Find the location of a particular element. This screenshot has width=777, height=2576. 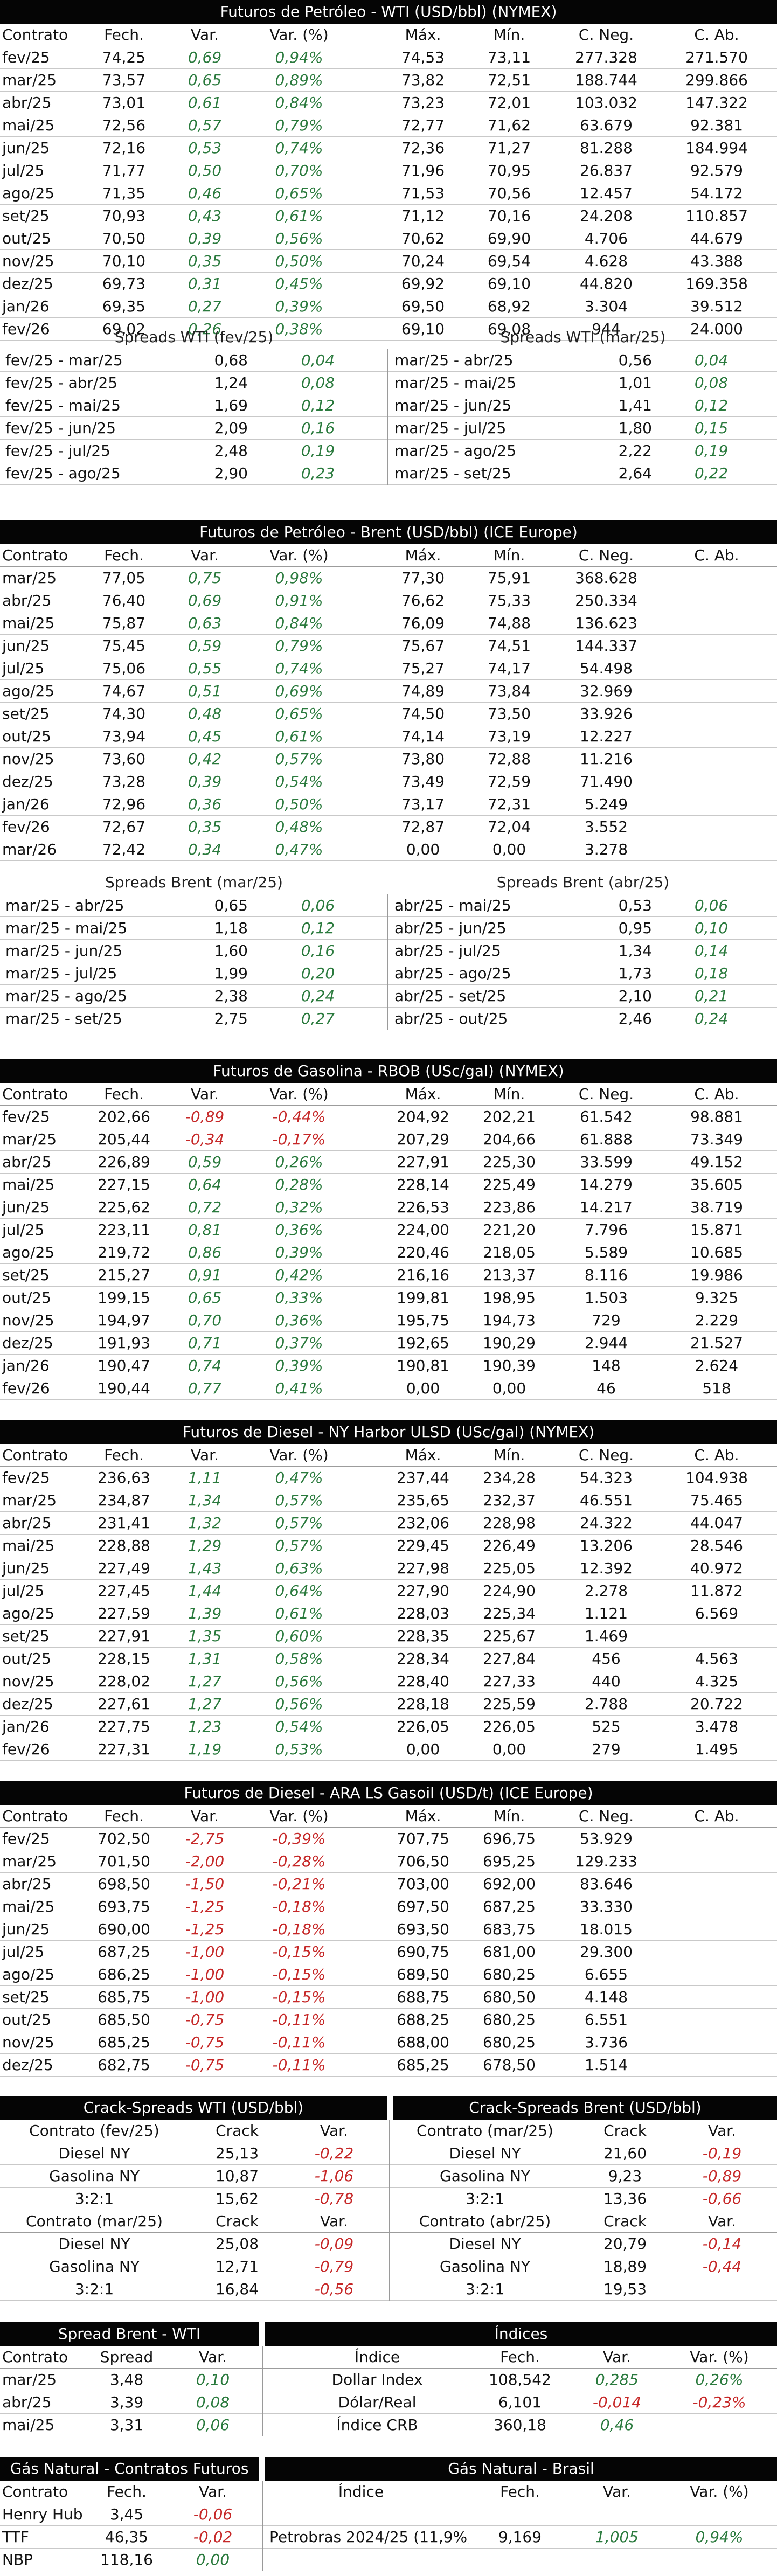

gasoil-cell-contract: dez/25 is located at coordinates (27, 2065).